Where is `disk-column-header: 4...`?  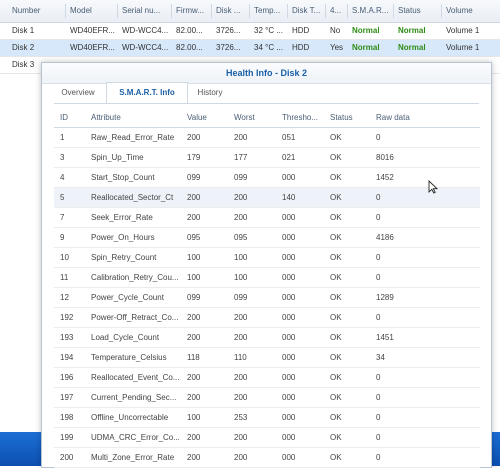 disk-column-header: 4... is located at coordinates (336, 10).